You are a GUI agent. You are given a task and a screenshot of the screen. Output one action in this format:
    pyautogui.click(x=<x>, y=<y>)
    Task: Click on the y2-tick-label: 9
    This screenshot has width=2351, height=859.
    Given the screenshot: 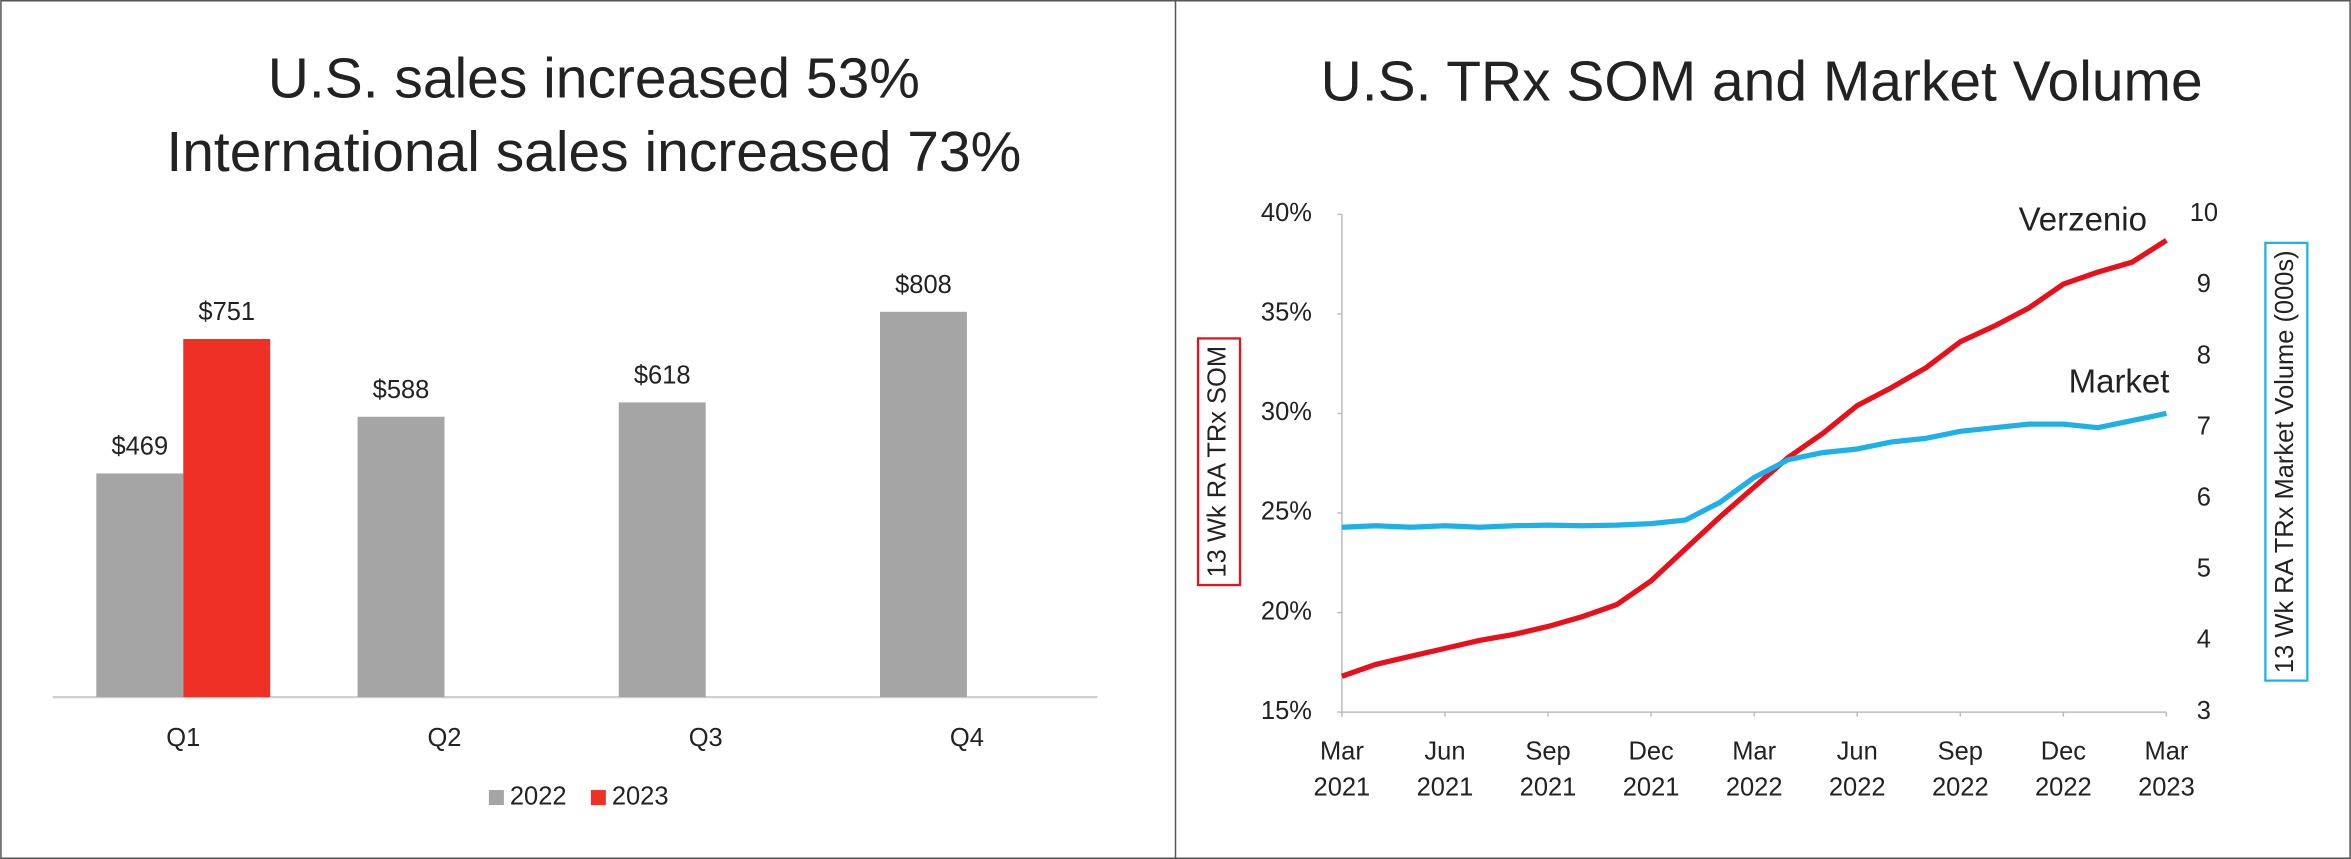 What is the action you would take?
    pyautogui.click(x=2204, y=284)
    